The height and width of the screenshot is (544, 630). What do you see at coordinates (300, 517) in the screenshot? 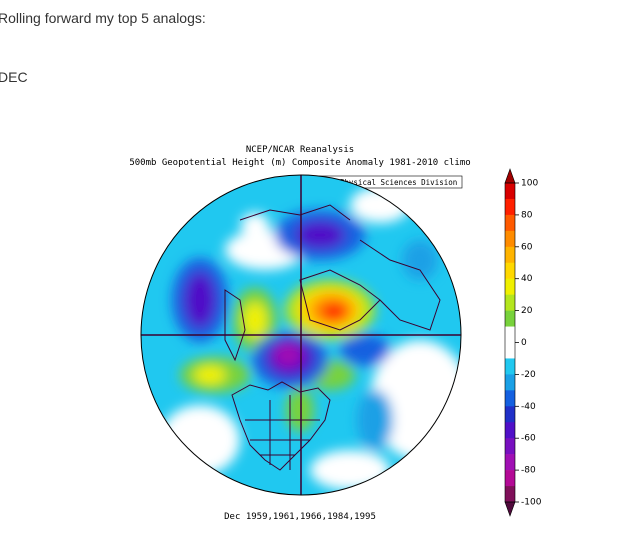
I see `map-caption: Dec 1959,1961,1966,1984,1995` at bounding box center [300, 517].